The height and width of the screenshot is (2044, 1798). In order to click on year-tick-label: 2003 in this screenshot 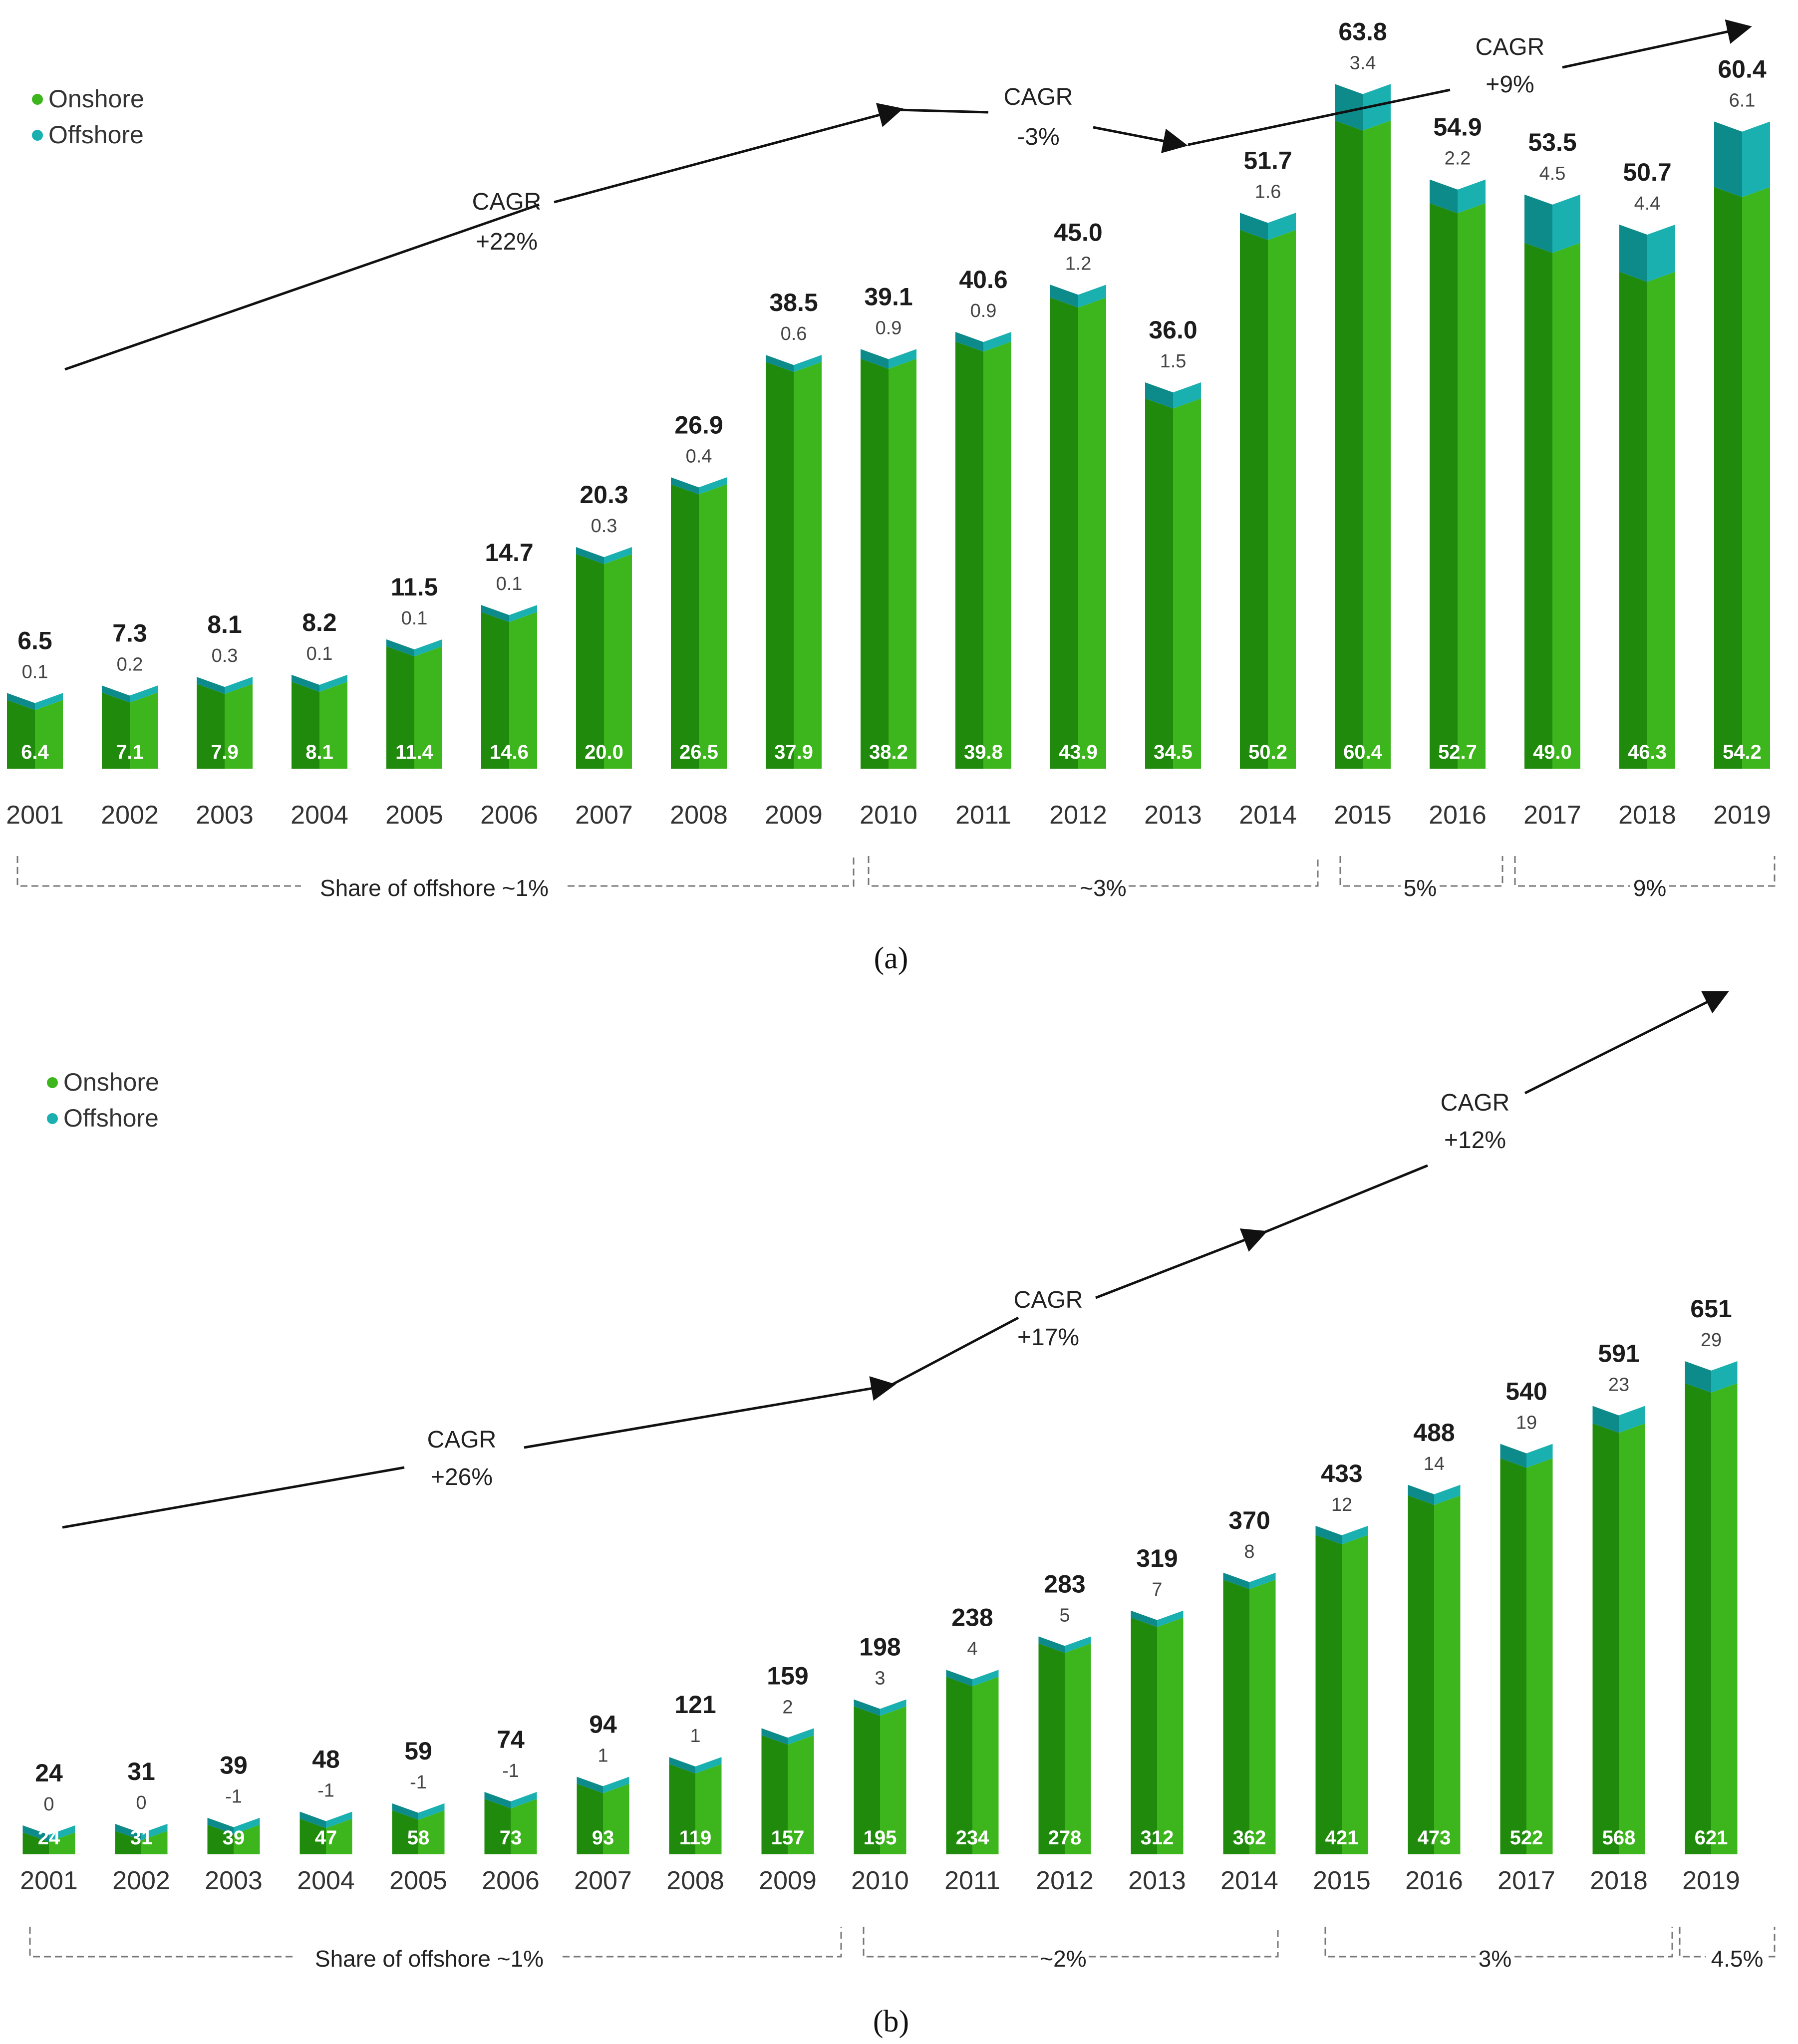, I will do `click(225, 815)`.